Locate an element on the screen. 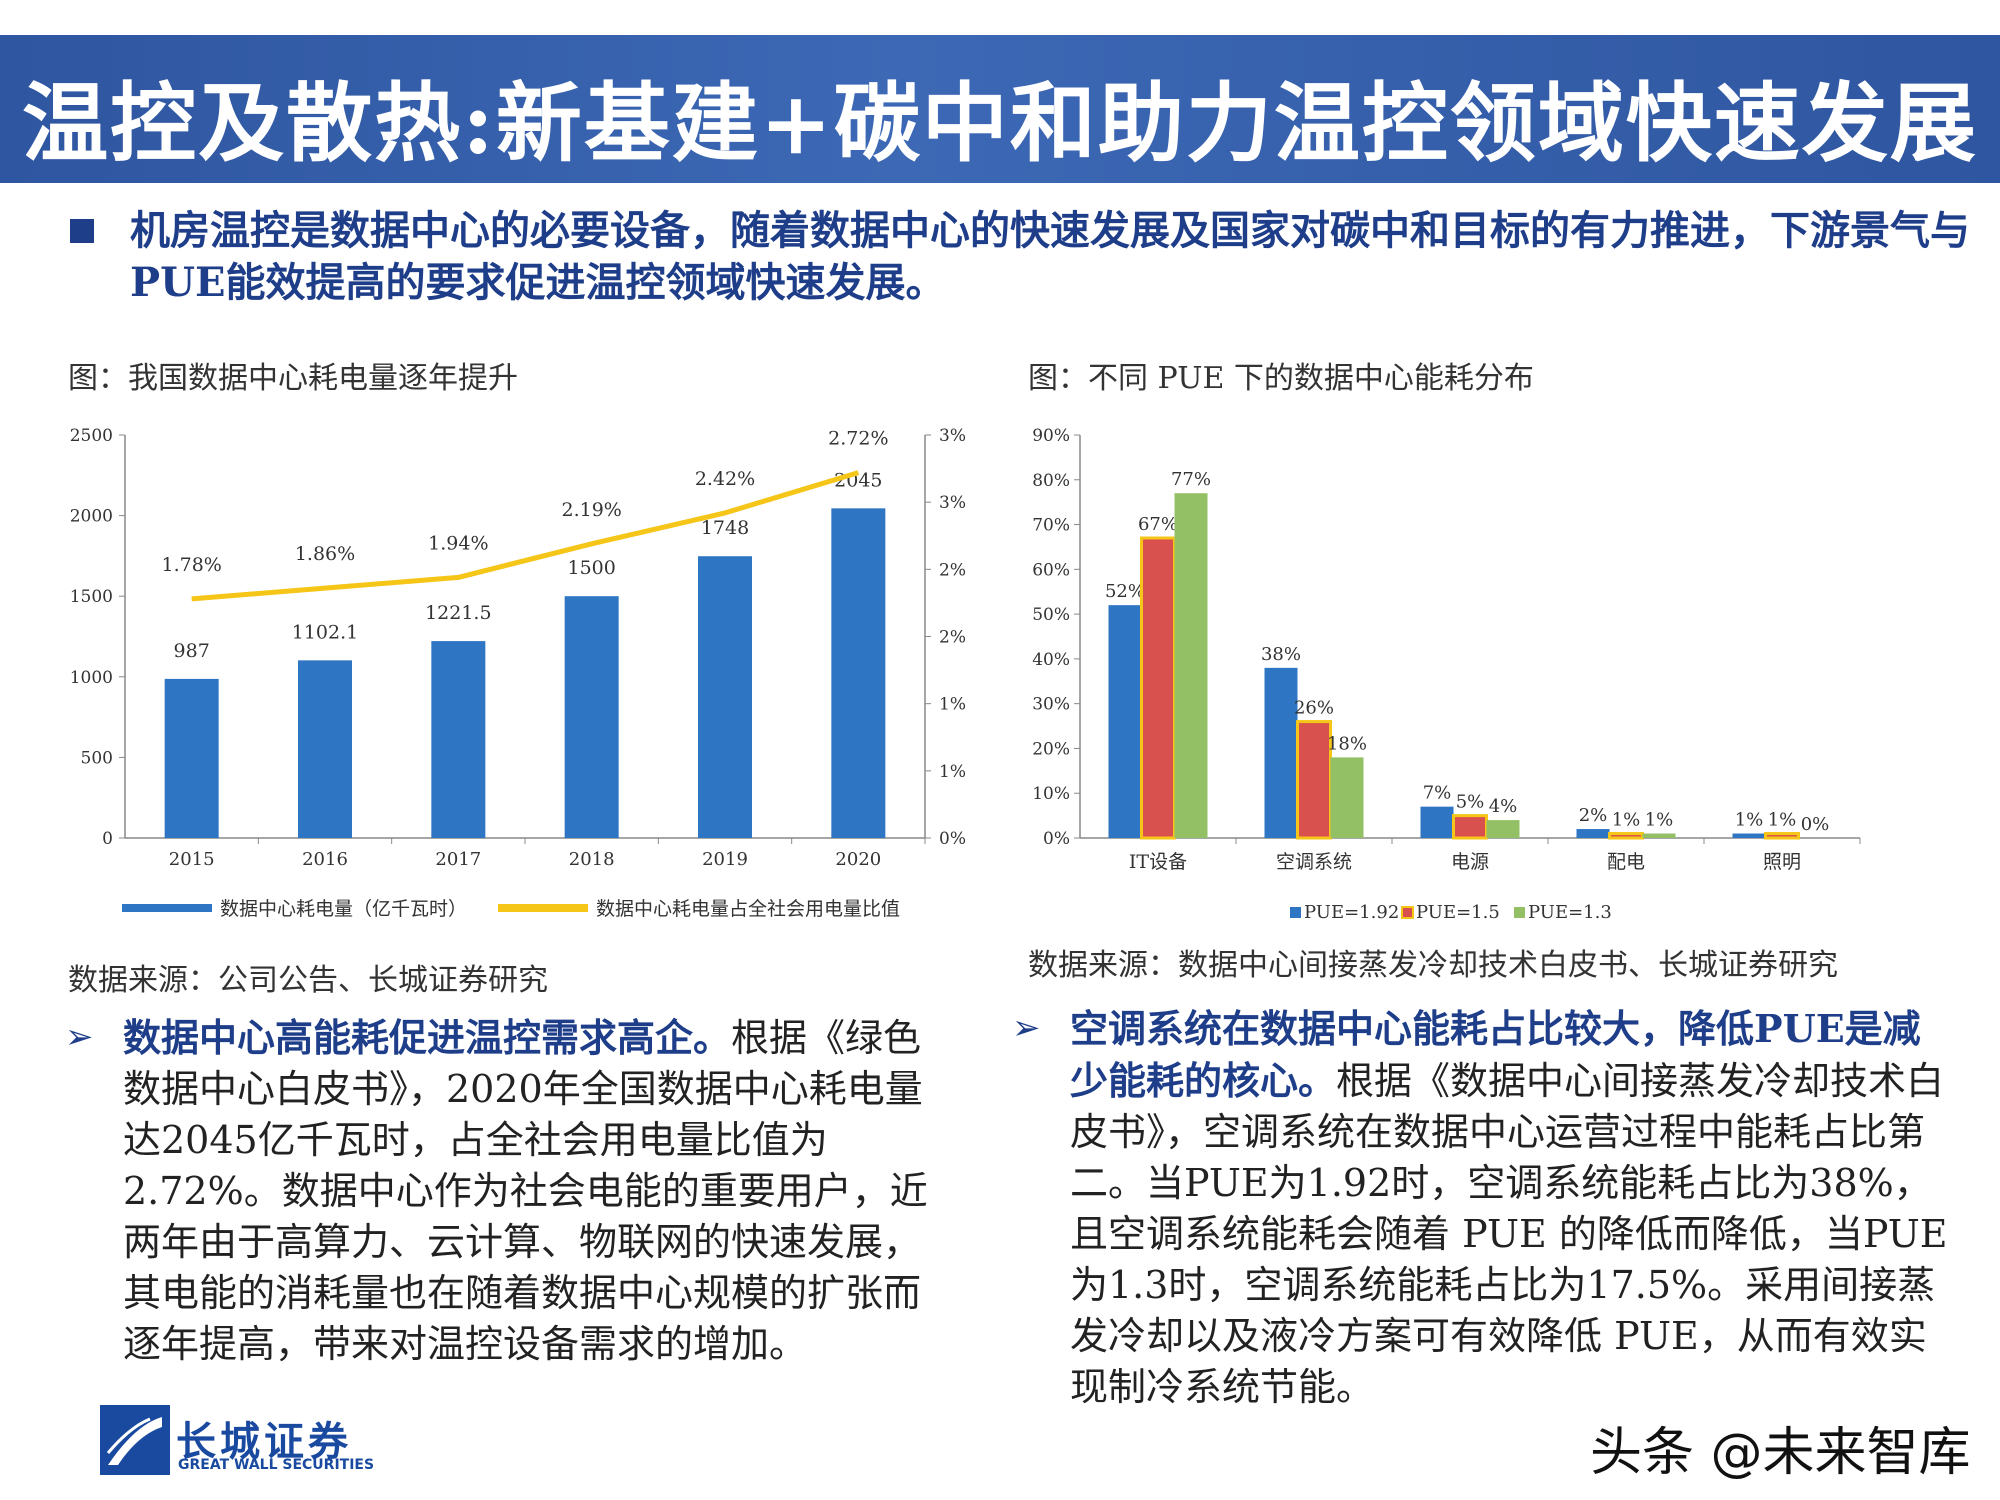 The image size is (2000, 1500). company-logo: 长城证券 GREAT WALL SECURITIES is located at coordinates (250, 1440).